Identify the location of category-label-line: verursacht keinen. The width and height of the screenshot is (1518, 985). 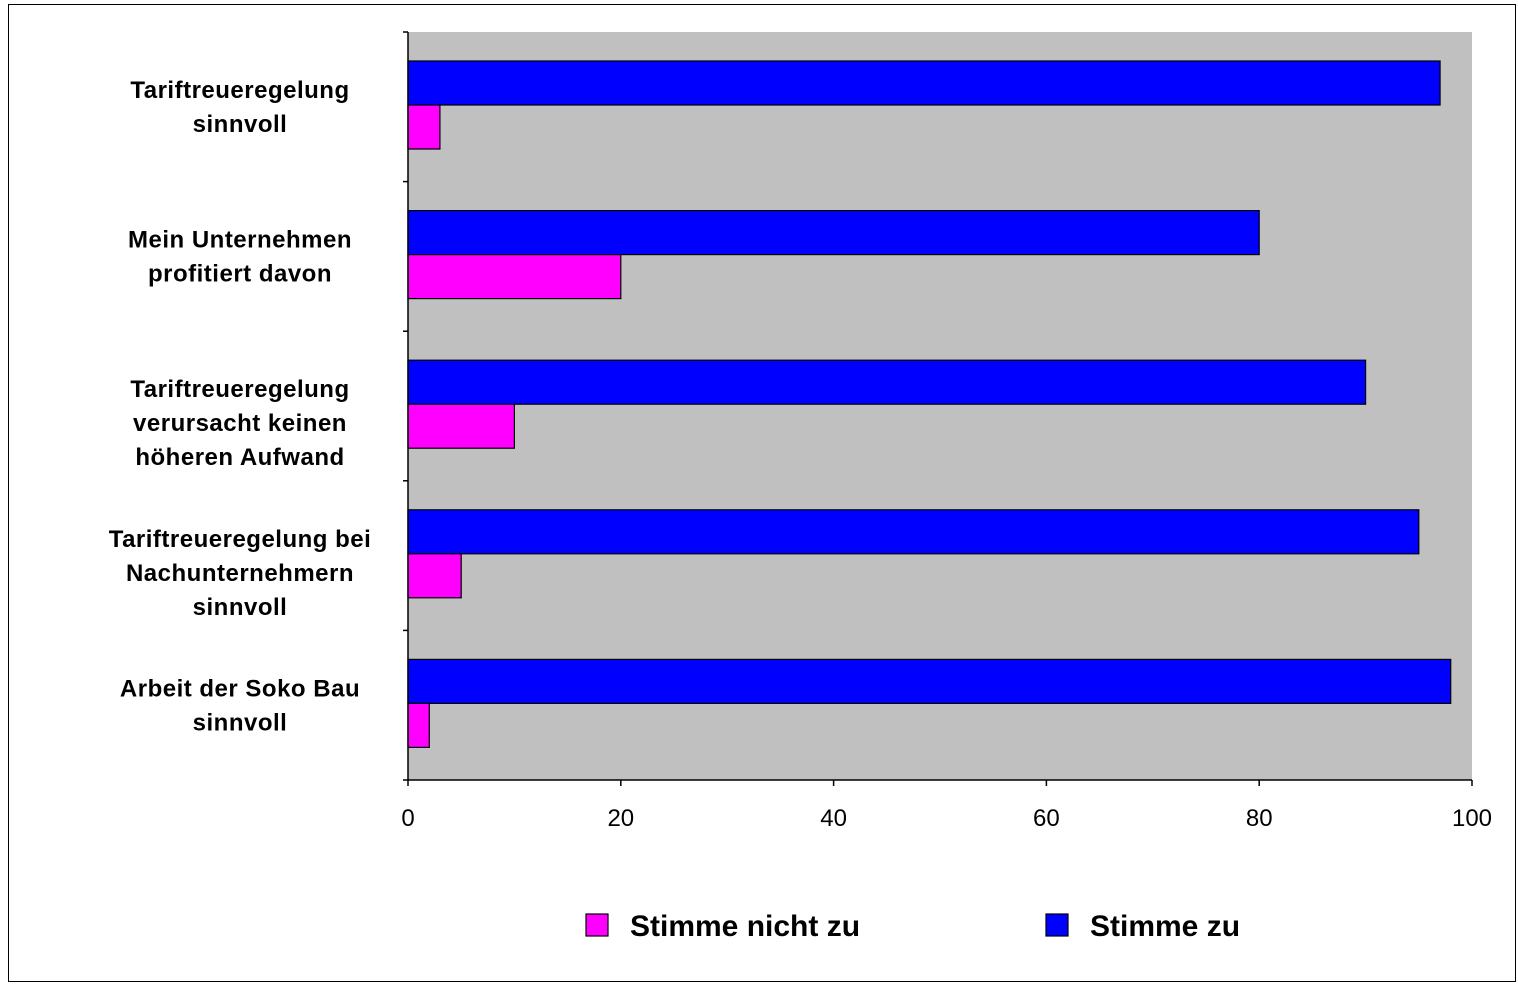
(240, 423).